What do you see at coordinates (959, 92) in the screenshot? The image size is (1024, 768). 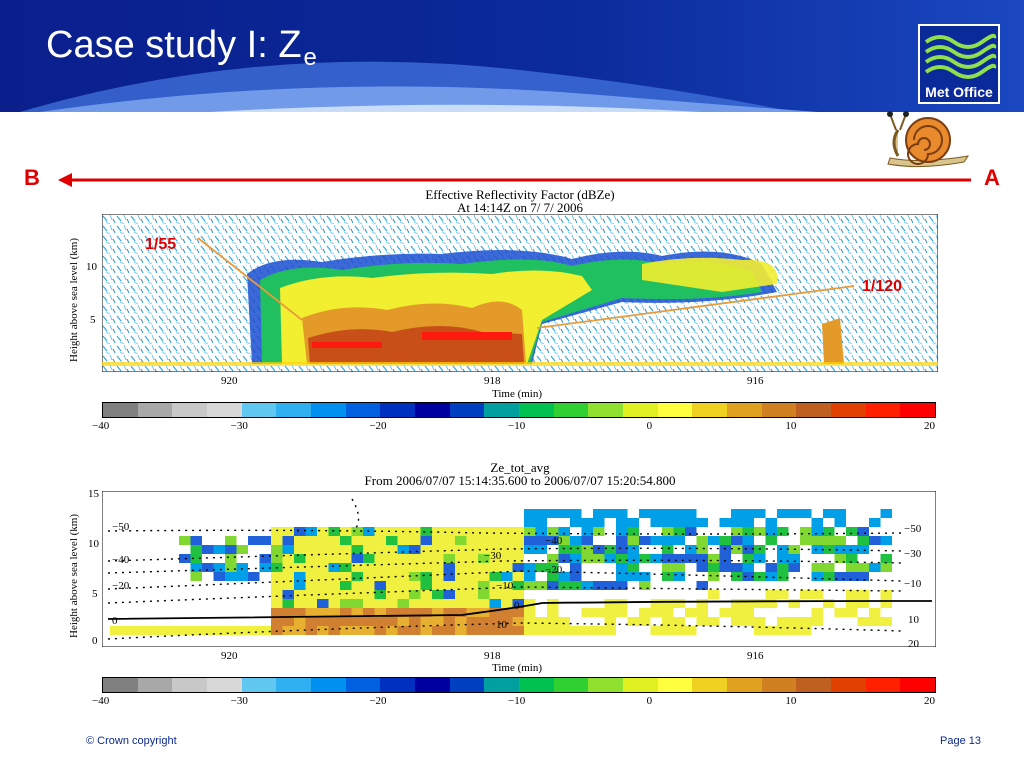 I see `logo-text: Met Office` at bounding box center [959, 92].